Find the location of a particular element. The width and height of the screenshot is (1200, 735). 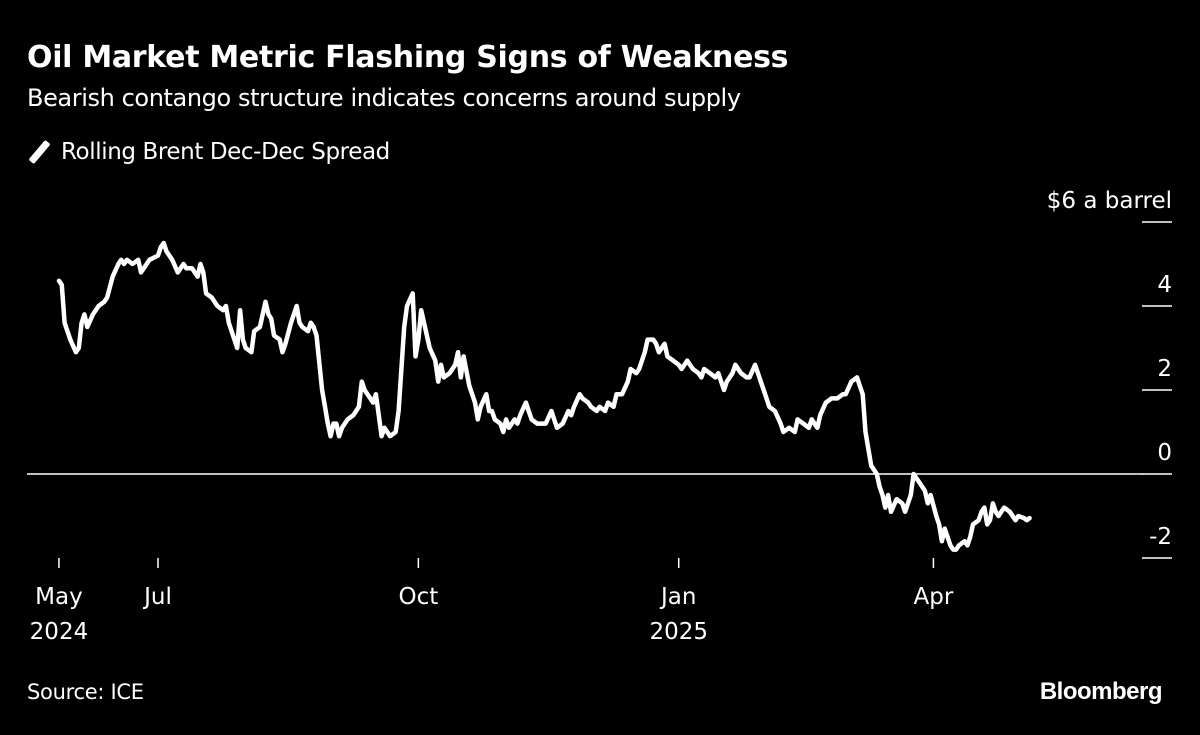

y-tick-label: $6 a barrel is located at coordinates (1109, 201).